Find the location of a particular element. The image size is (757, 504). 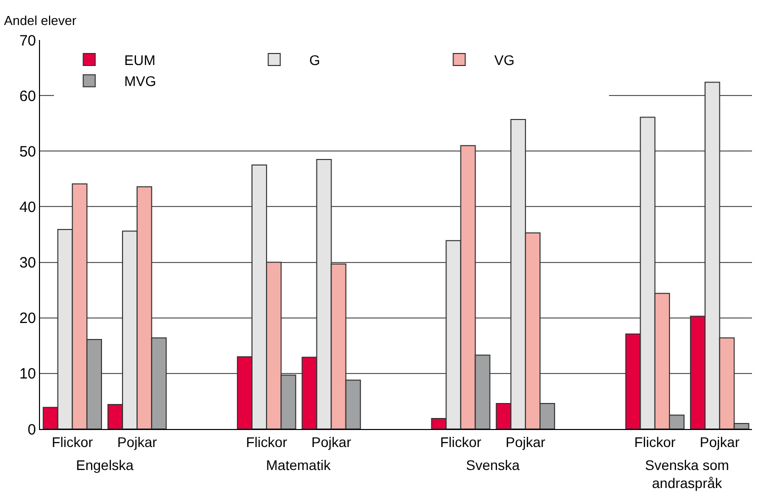

y-tick-label: 60 is located at coordinates (27, 96).